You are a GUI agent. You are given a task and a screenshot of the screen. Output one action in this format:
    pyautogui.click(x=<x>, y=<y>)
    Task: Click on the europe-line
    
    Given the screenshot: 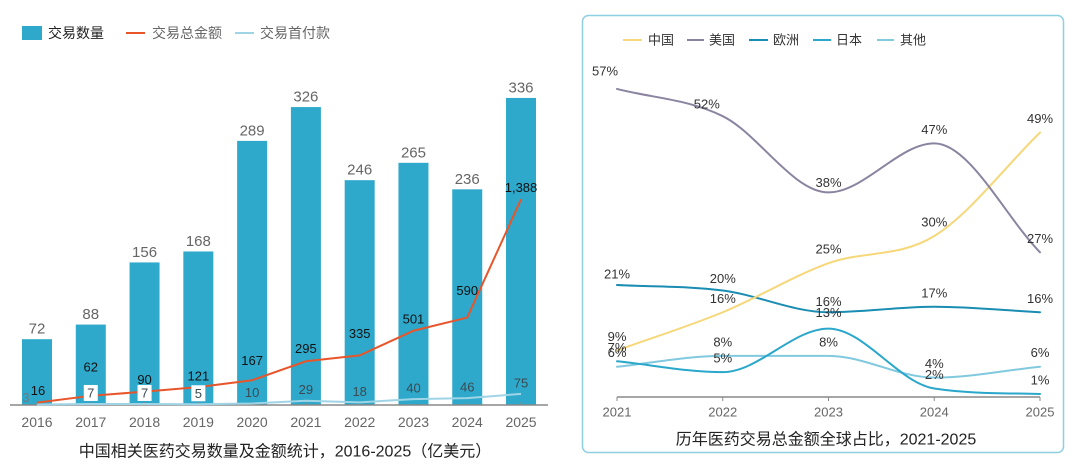 What is the action you would take?
    pyautogui.click(x=828, y=299)
    